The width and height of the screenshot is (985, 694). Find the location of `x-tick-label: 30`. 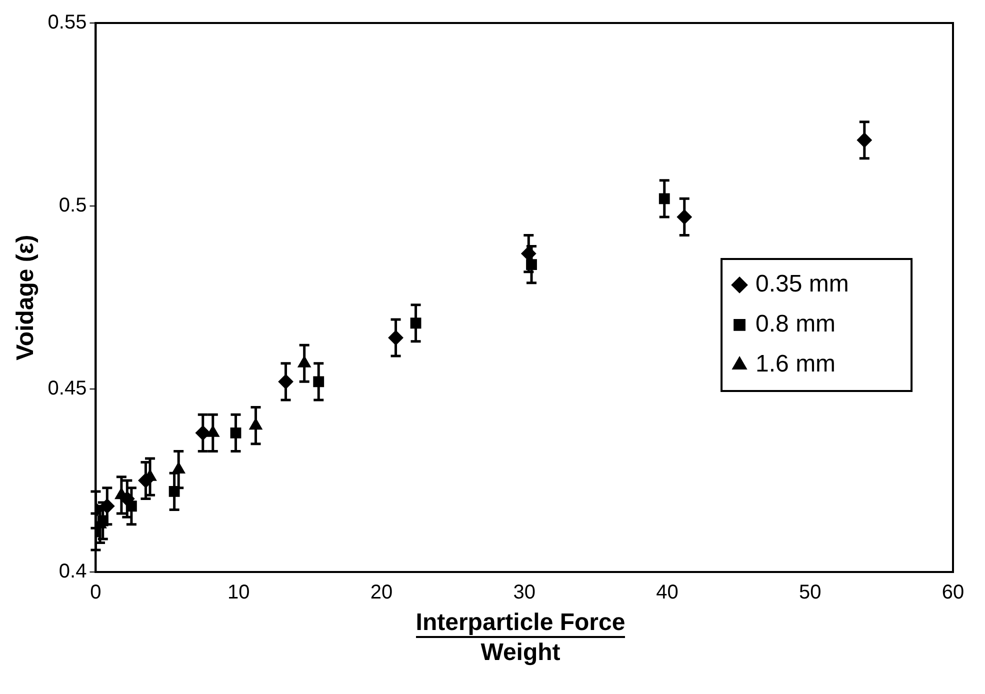

x-tick-label: 30 is located at coordinates (524, 593).